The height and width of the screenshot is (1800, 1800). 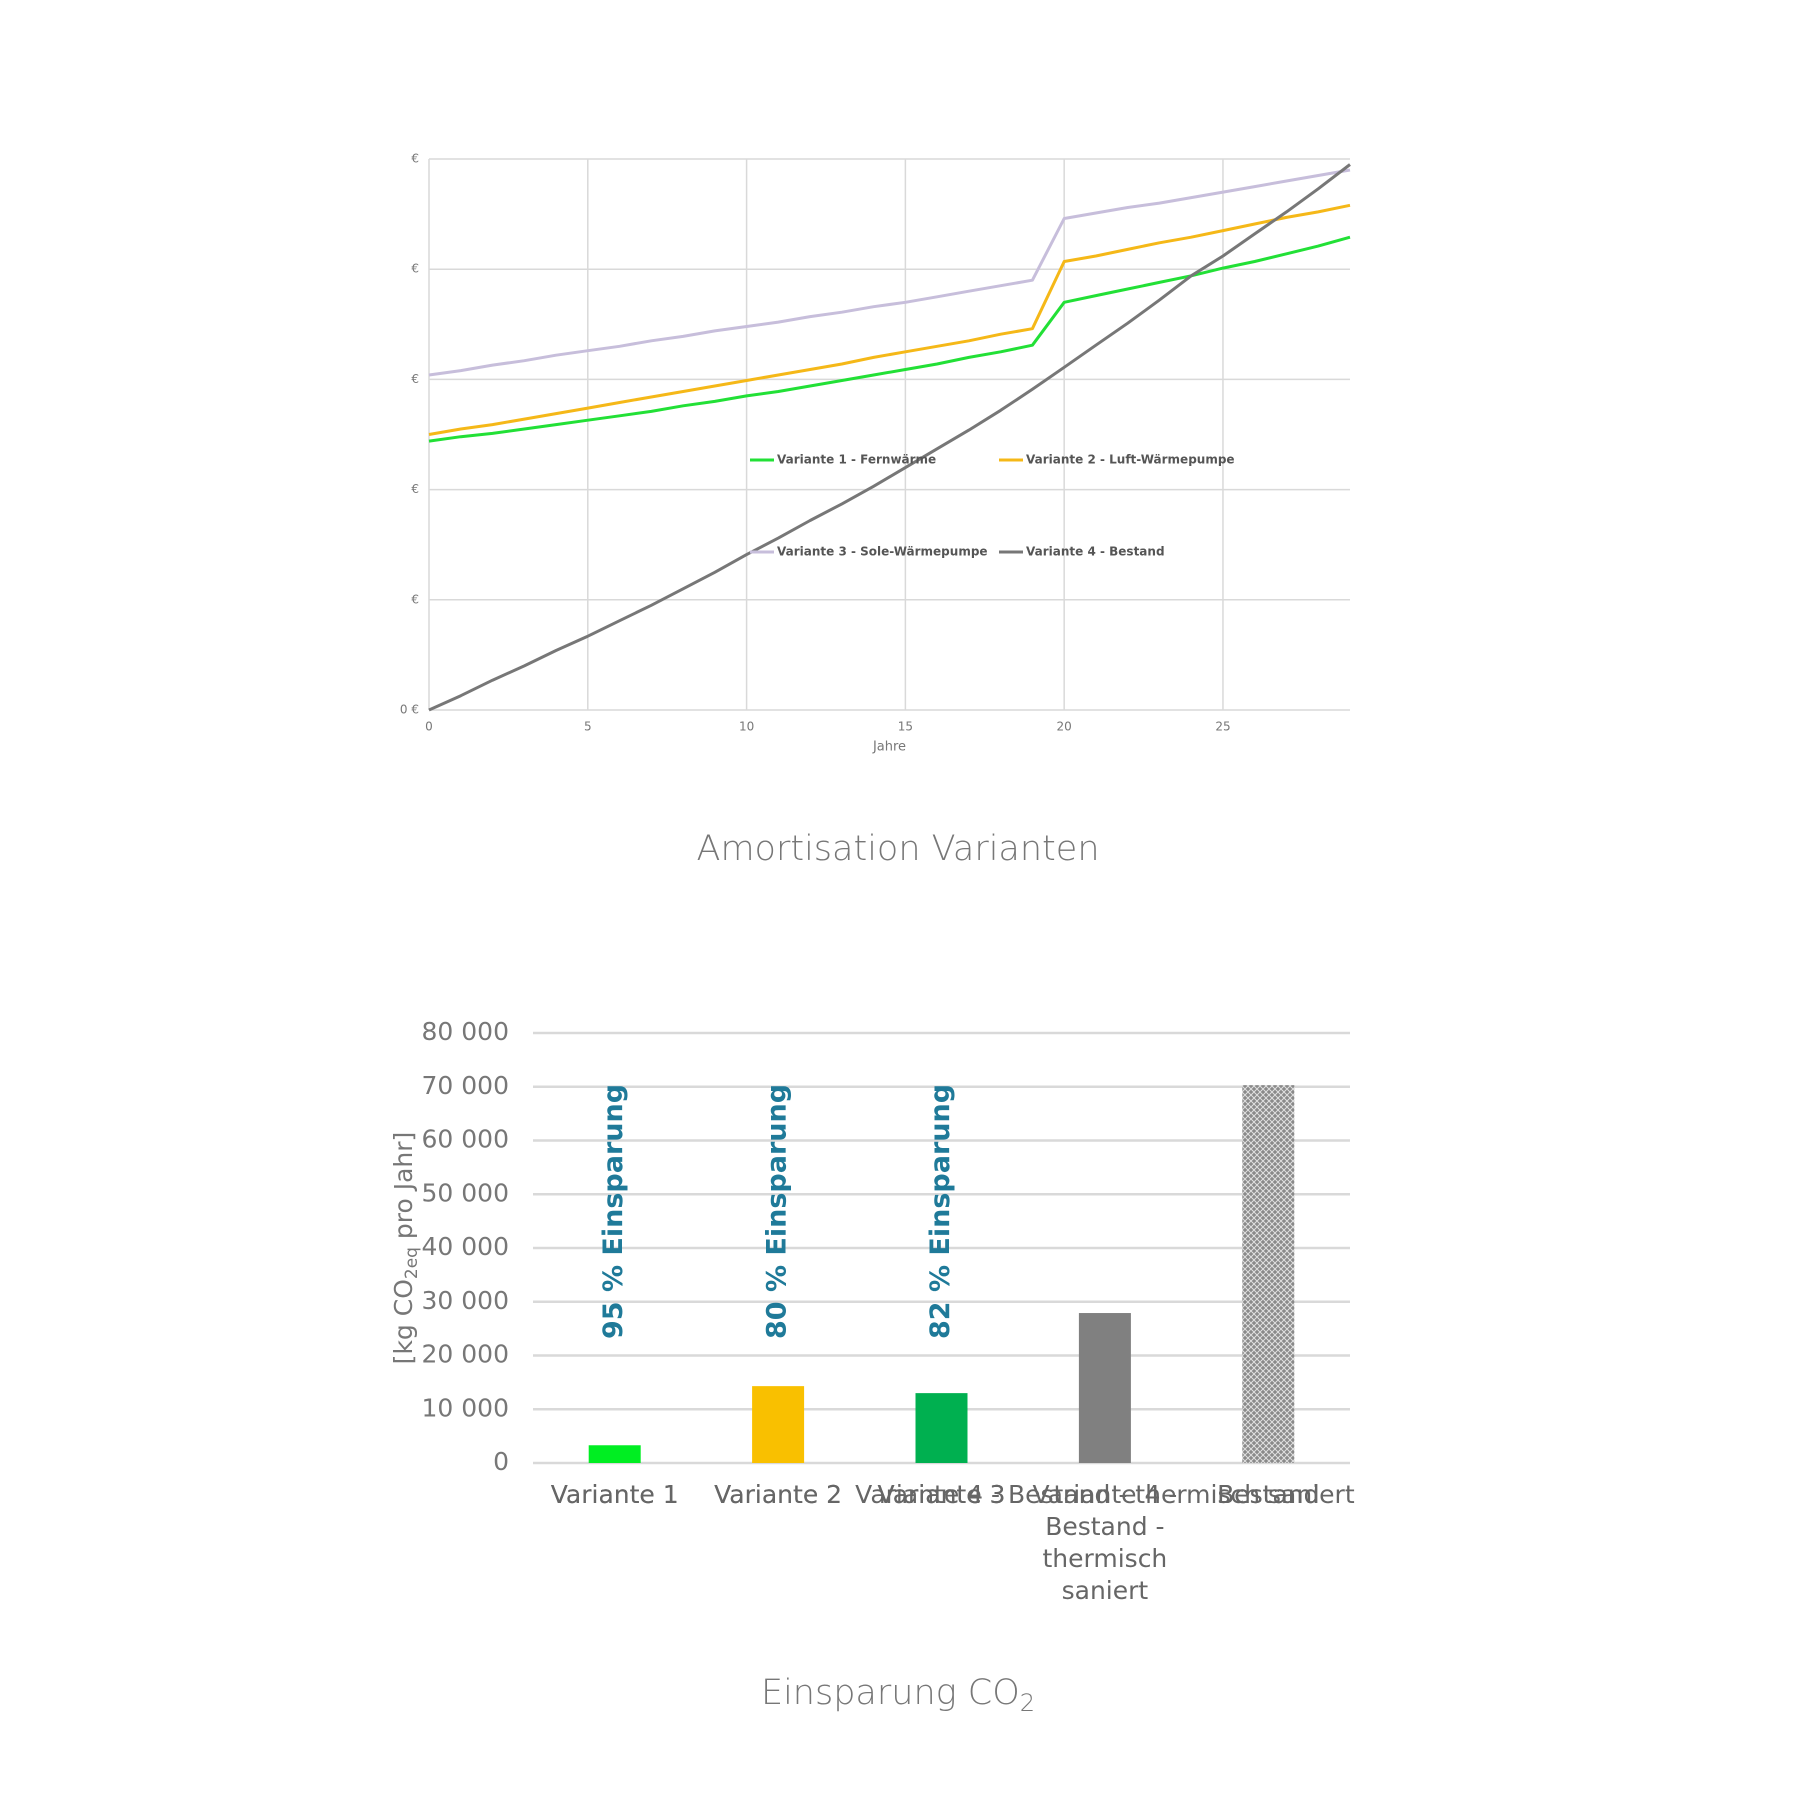 I want to click on legend-label: Variante 2 - Luft-Wärmepumpe, so click(x=1130, y=460).